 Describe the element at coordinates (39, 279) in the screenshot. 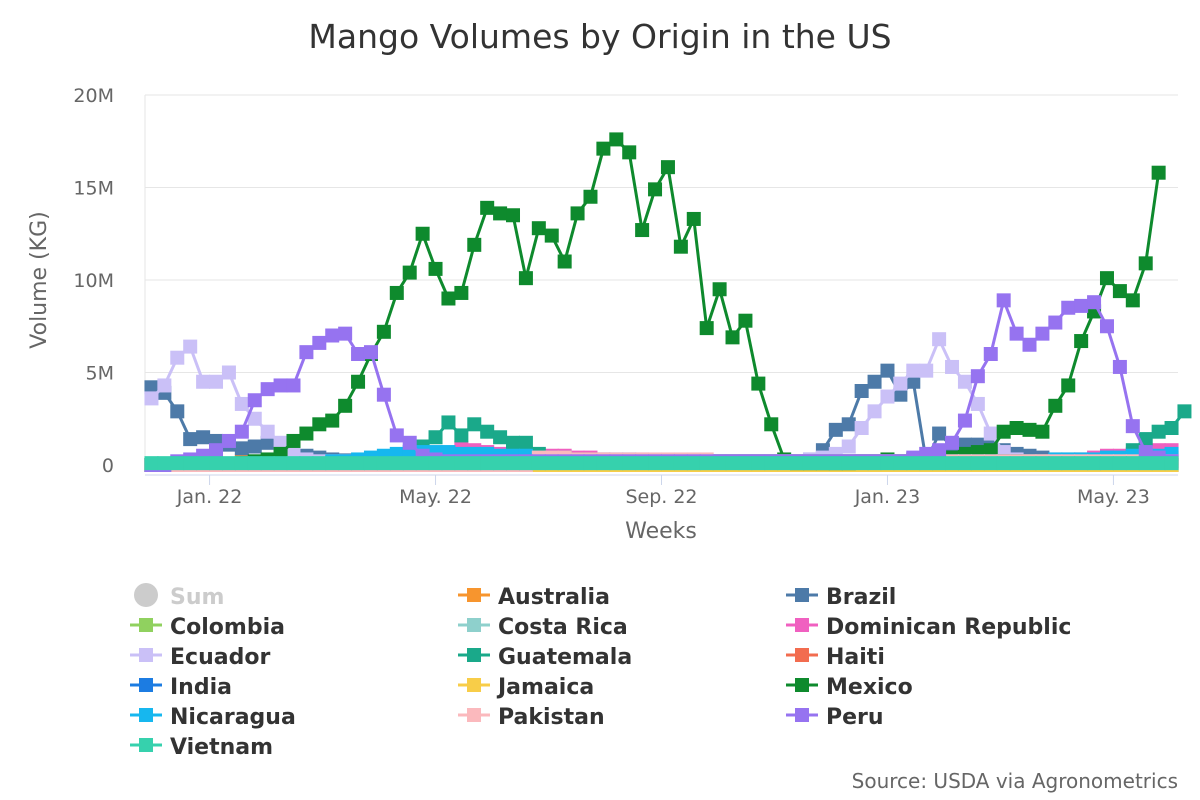

I see `y-axis-title: Volume (KG)` at that location.